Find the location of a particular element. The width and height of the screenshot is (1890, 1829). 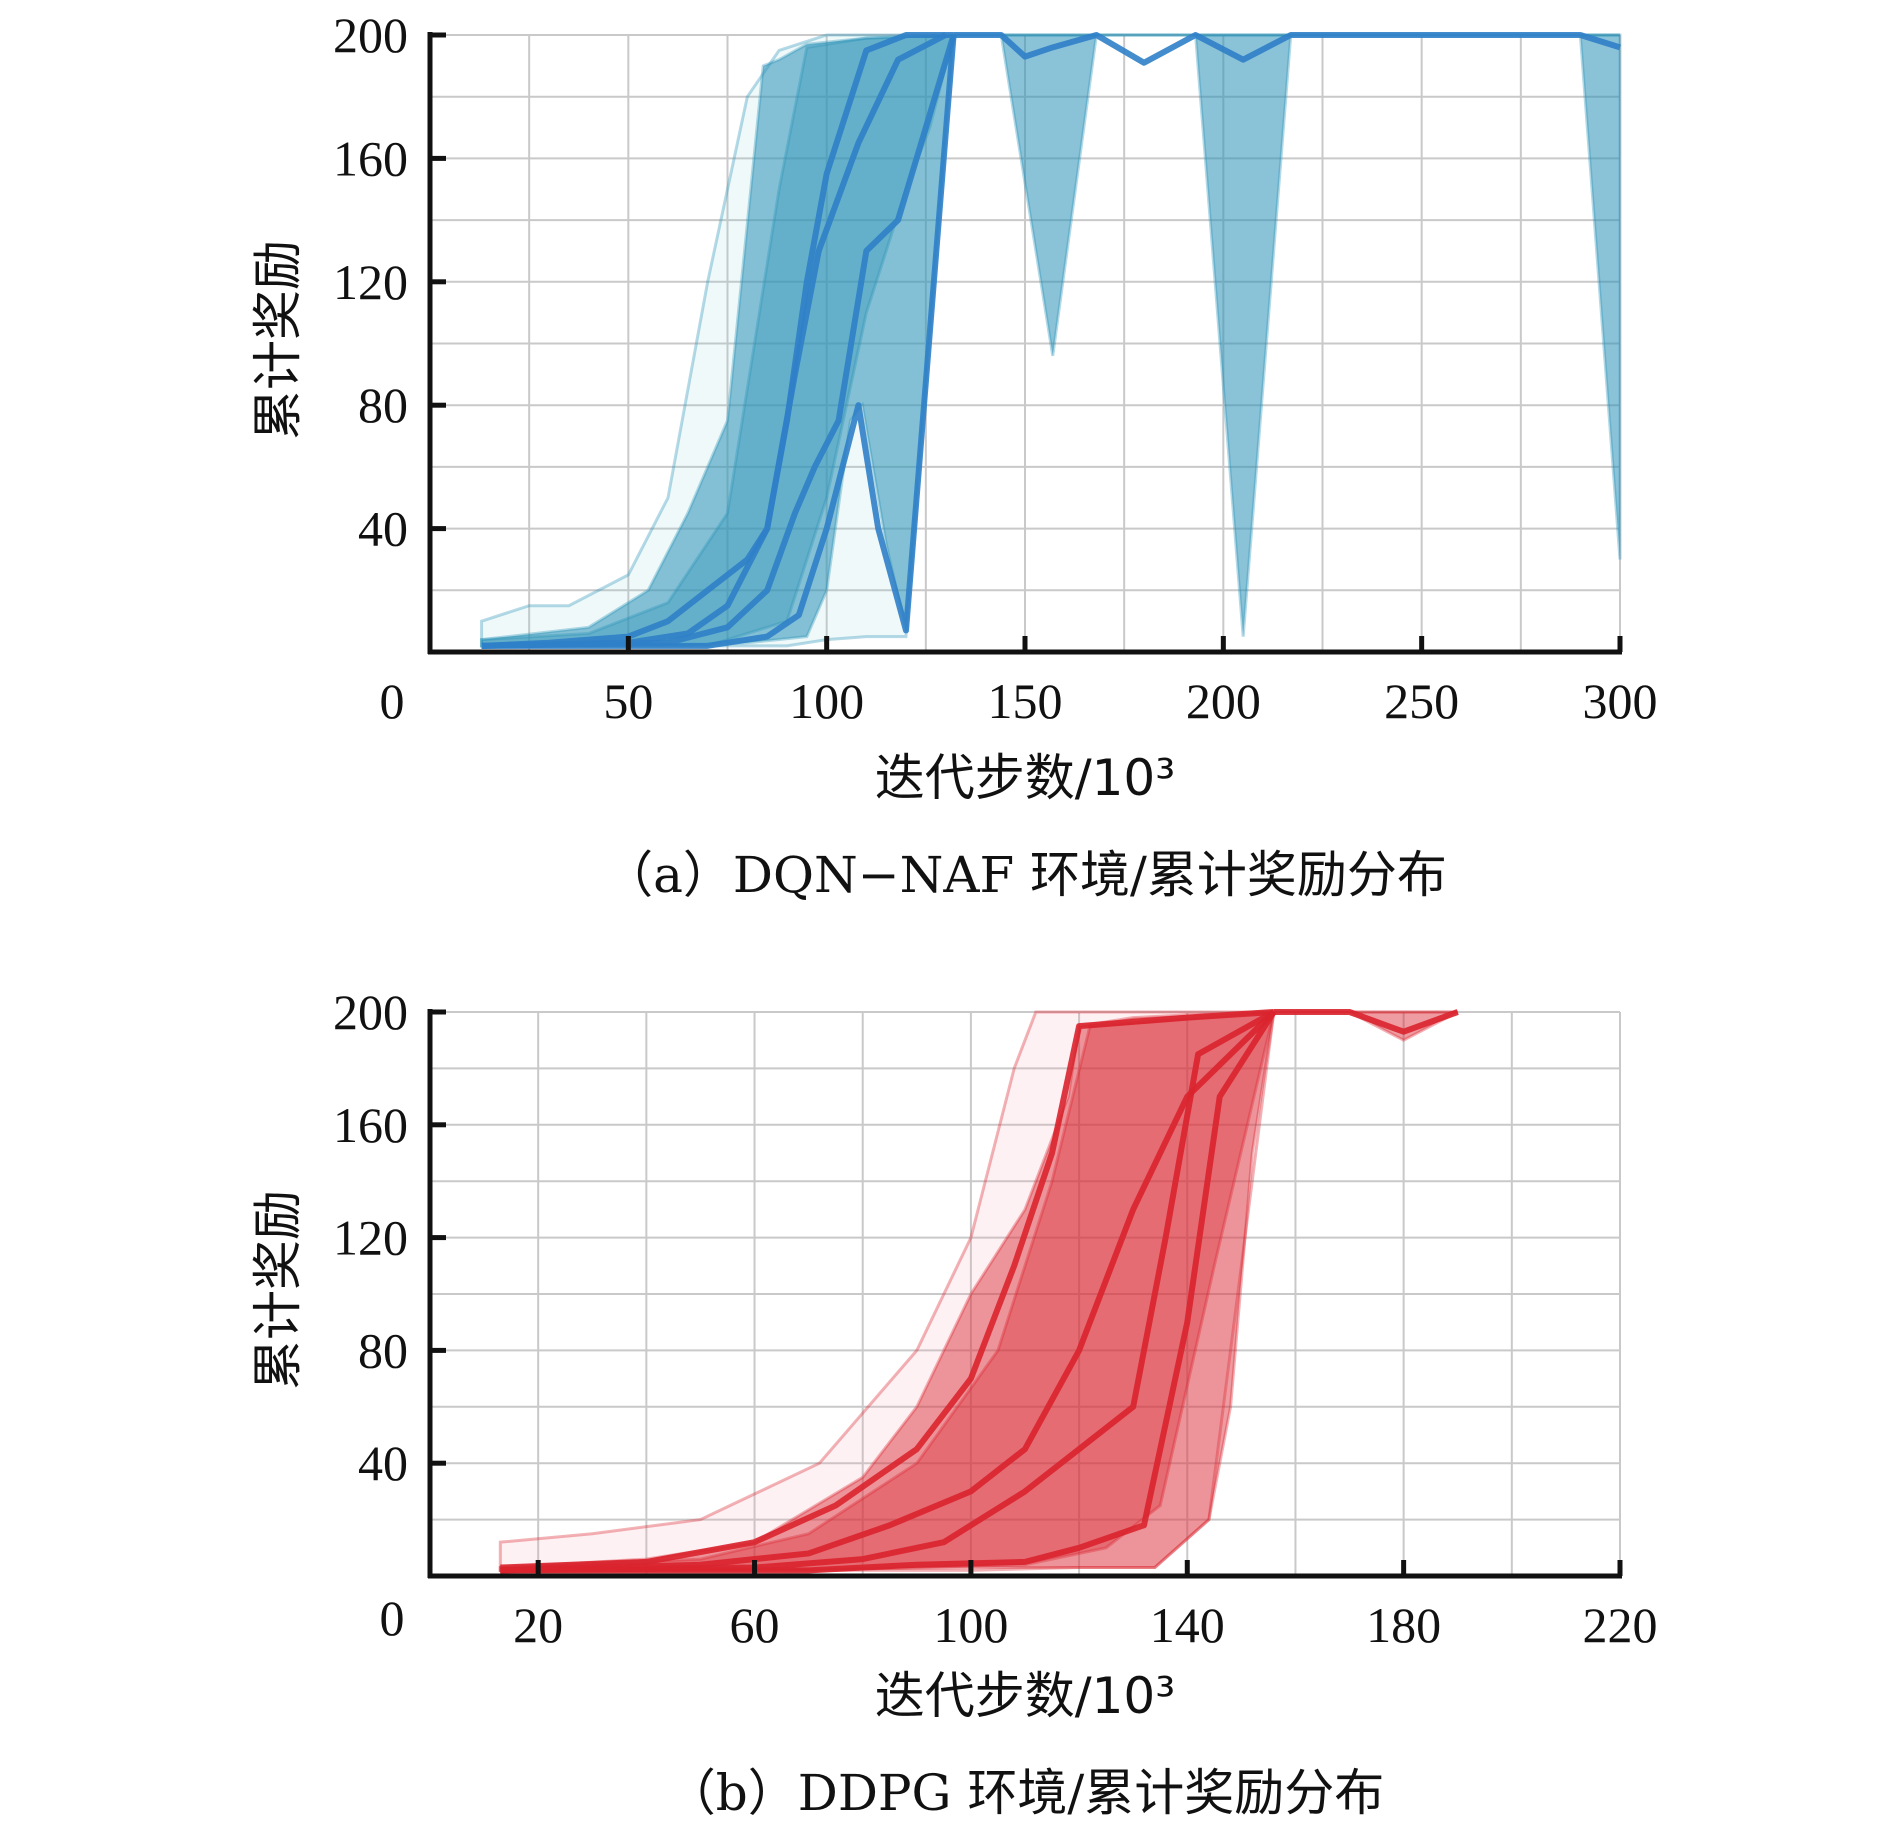

caption-b: （b）DDPG 环境/累计奖励分布 is located at coordinates (1025, 1793).